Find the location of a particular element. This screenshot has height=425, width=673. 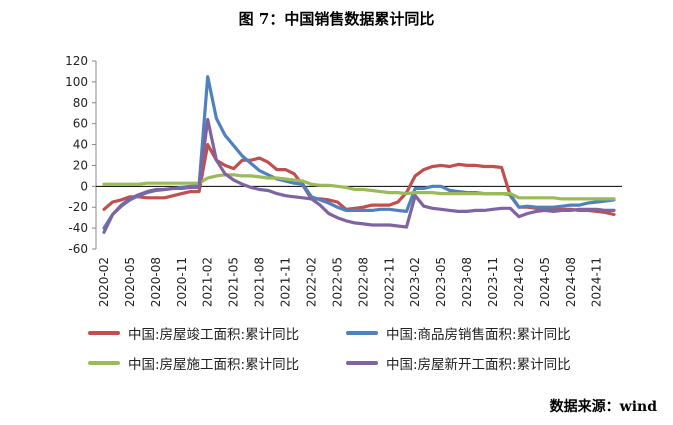

legend-item: 中国:房屋竣工面积:累计同比 is located at coordinates (193, 333).